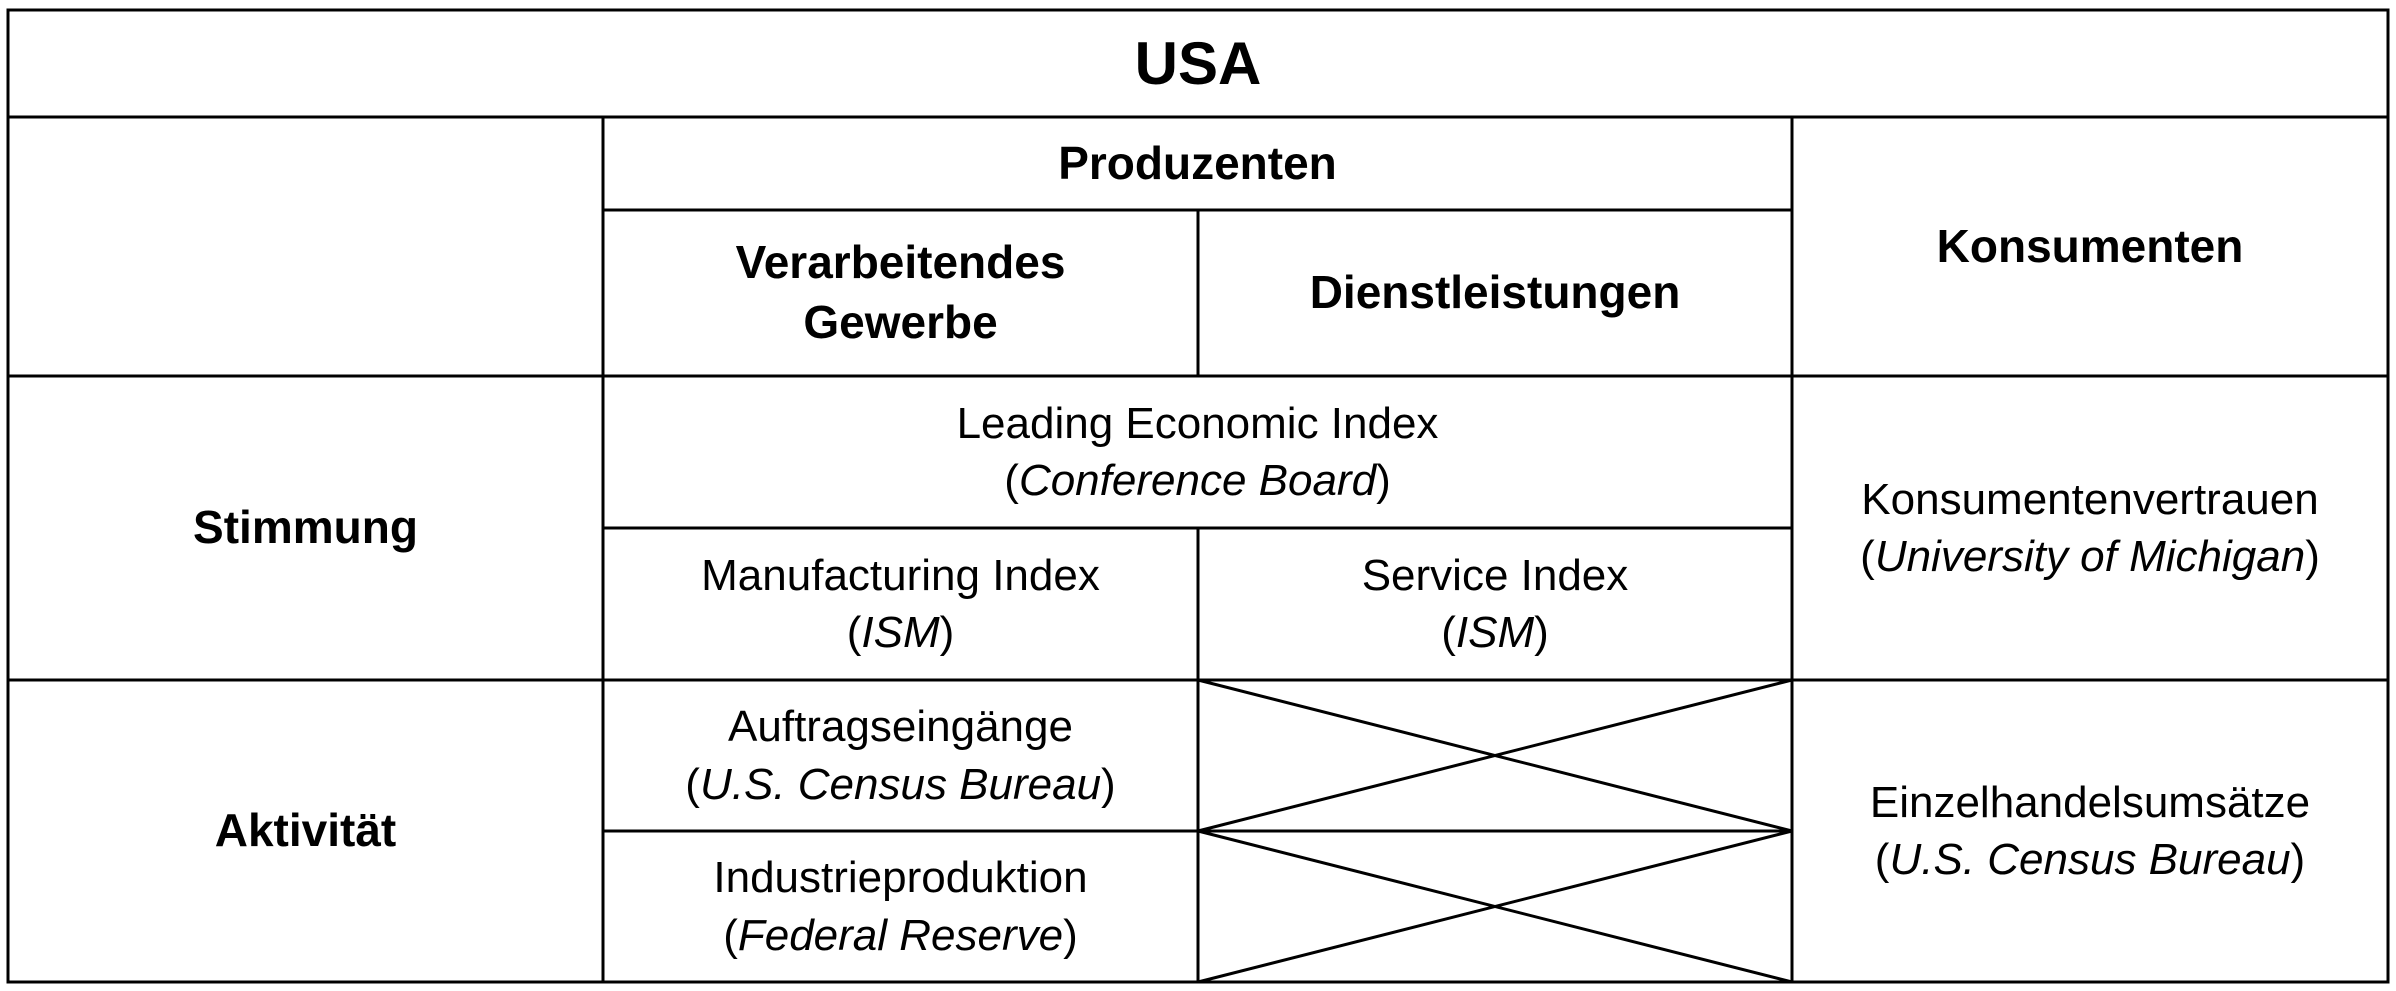  I want to click on cell-industrieproduktion: Industrieproduktion (Federal Reserve), so click(900, 906).